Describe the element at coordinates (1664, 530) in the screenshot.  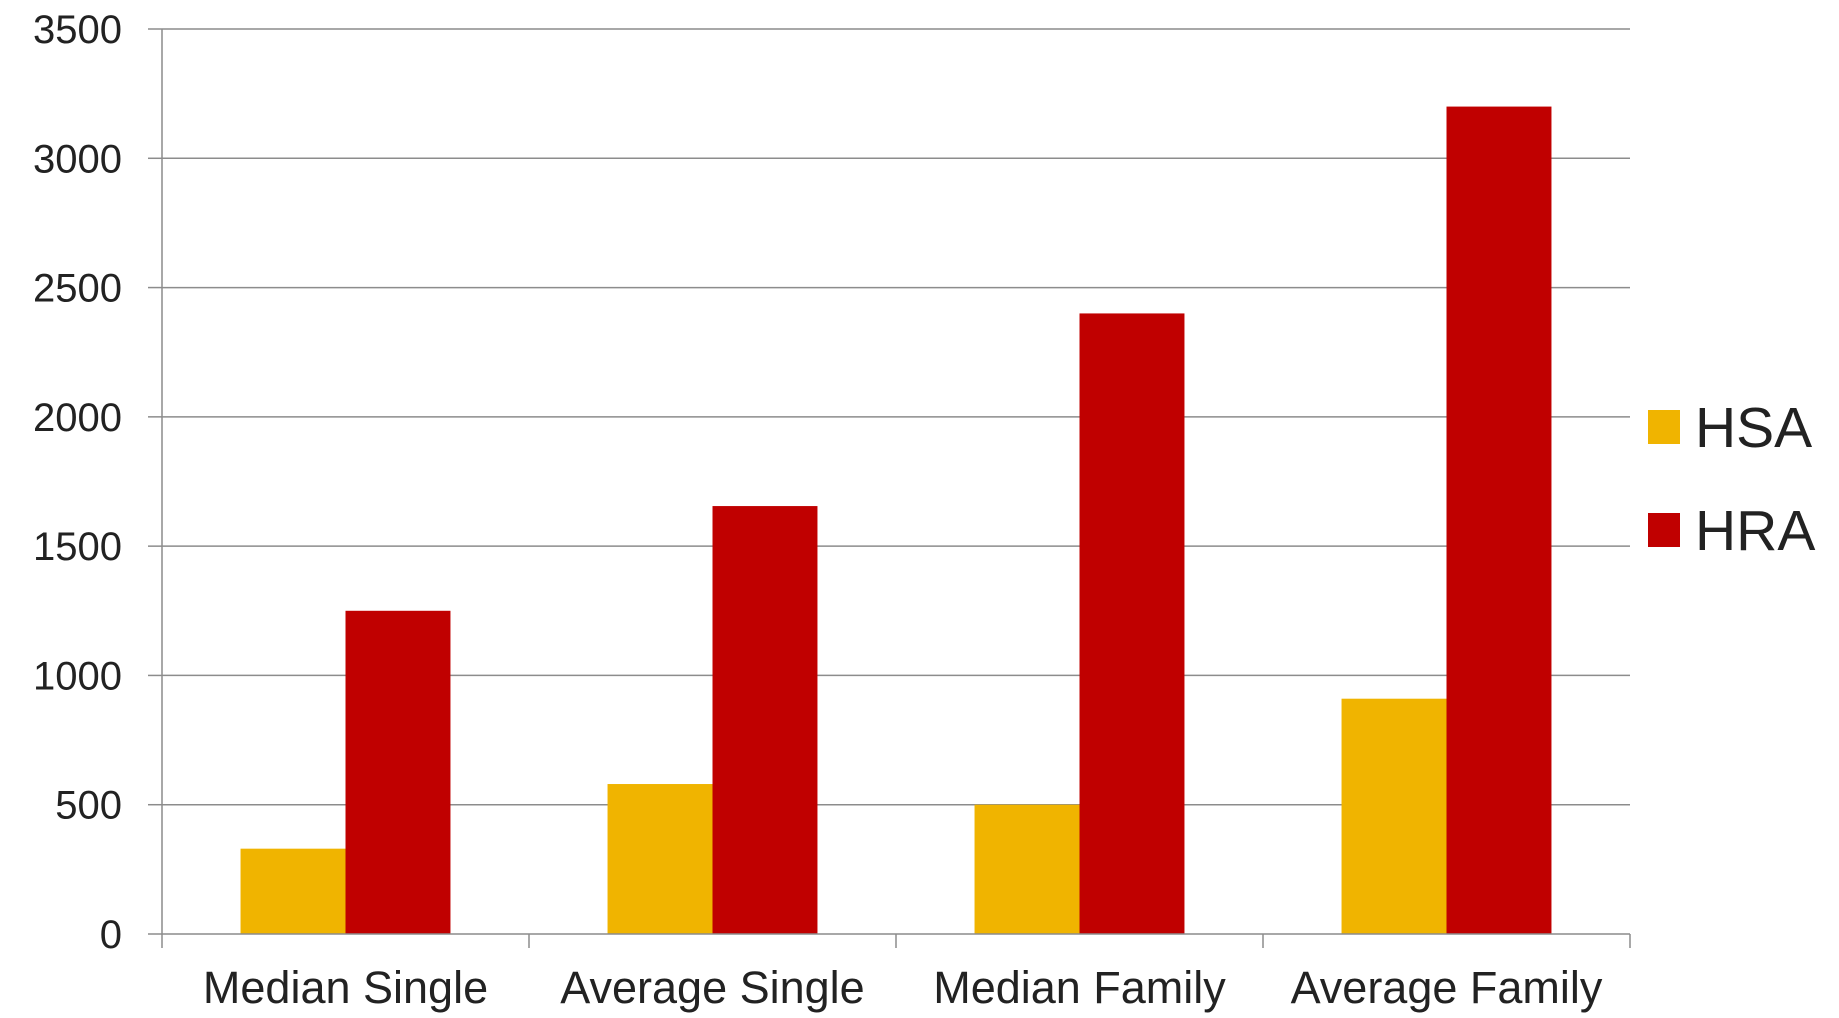
I see `legend-swatch-hra` at that location.